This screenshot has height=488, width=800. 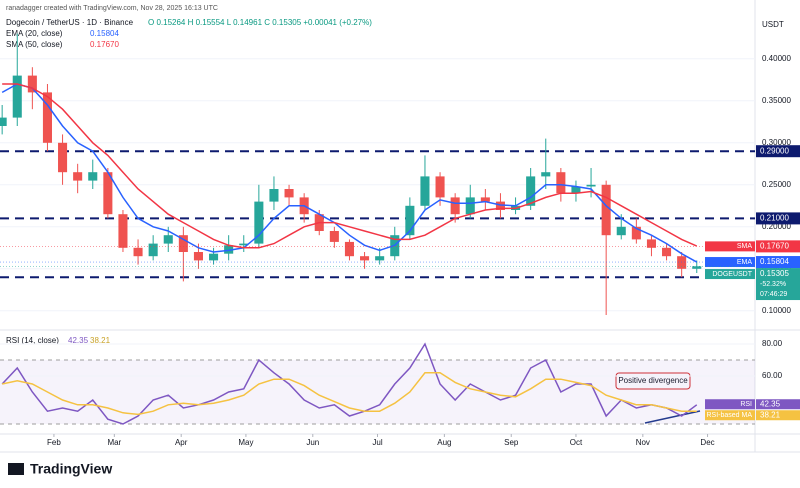 What do you see at coordinates (511, 442) in the screenshot?
I see `x-tick-label: Sep` at bounding box center [511, 442].